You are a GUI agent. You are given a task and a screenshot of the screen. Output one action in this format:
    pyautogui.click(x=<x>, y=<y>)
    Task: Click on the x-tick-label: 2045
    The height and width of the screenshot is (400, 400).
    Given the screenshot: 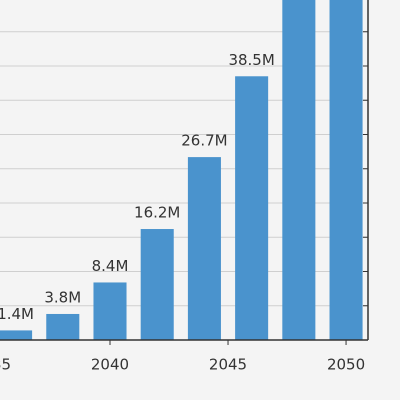 What is the action you would take?
    pyautogui.click(x=228, y=365)
    